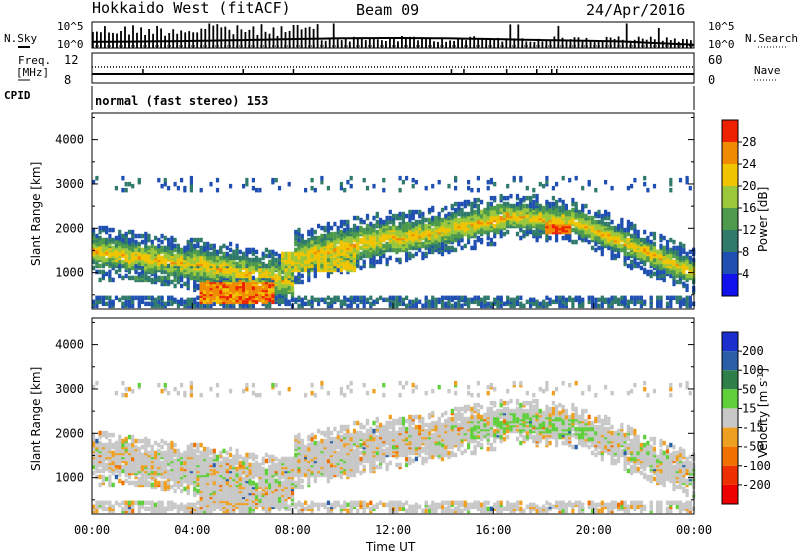 The width and height of the screenshot is (800, 554). I want to click on freq-tick-bottom: 8, so click(67, 80).